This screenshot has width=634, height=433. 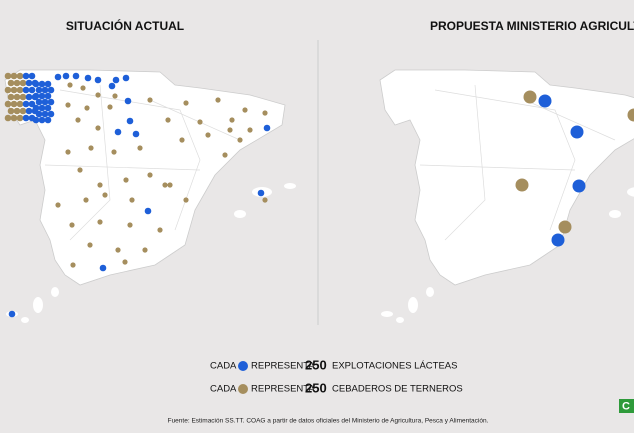 I want to click on legend-amount: 250, so click(x=316, y=387).